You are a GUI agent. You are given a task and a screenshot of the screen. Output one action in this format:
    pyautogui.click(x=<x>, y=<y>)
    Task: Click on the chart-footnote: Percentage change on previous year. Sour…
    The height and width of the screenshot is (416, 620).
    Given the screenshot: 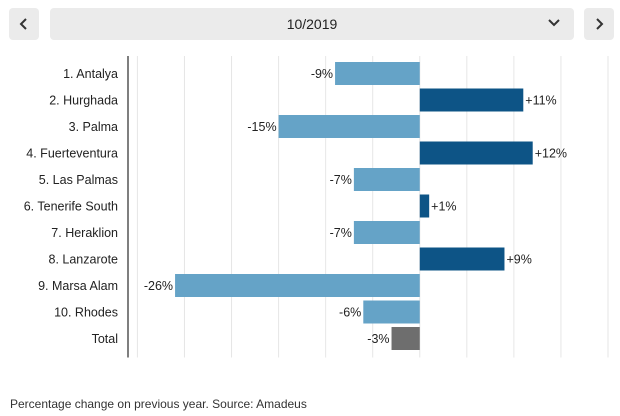 What is the action you would take?
    pyautogui.click(x=158, y=404)
    